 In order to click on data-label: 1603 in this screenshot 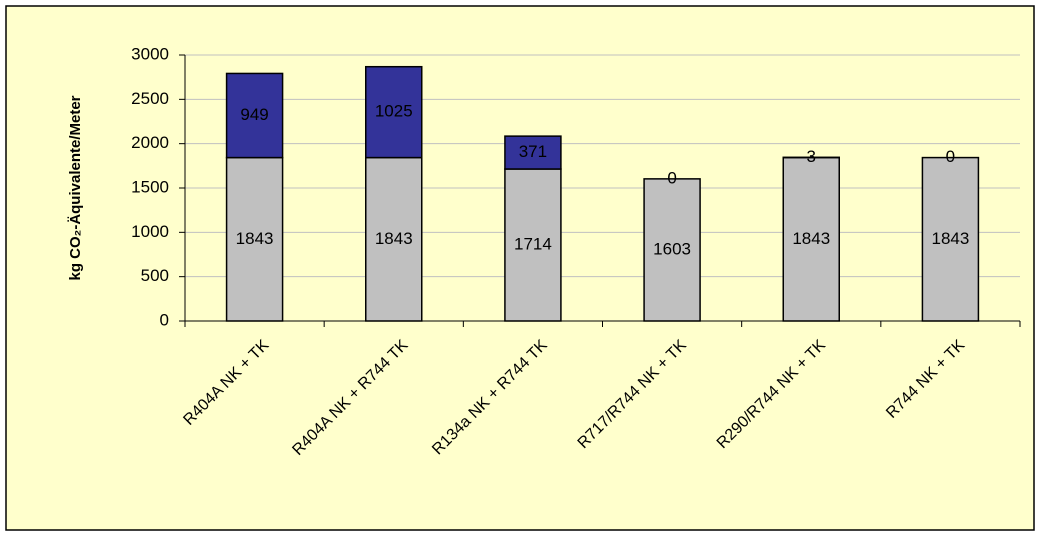, I will do `click(672, 248)`.